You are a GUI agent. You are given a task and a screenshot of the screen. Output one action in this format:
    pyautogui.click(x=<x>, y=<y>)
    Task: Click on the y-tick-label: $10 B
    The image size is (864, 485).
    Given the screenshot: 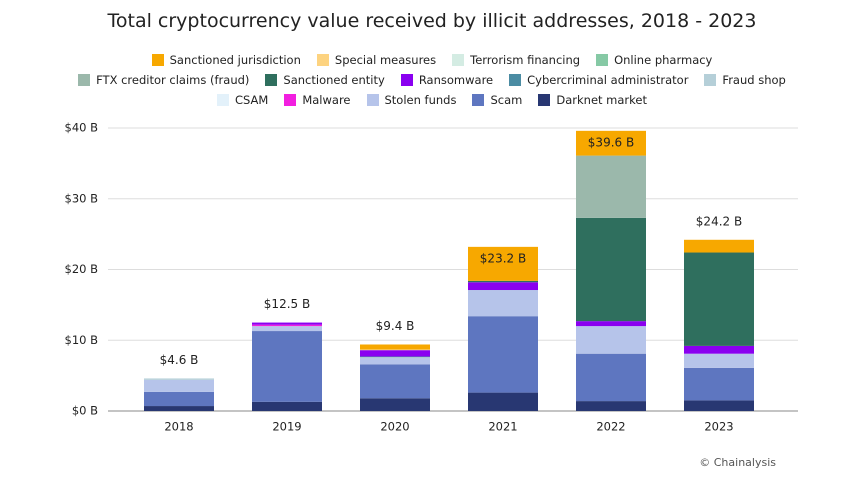 What is the action you would take?
    pyautogui.click(x=82, y=340)
    